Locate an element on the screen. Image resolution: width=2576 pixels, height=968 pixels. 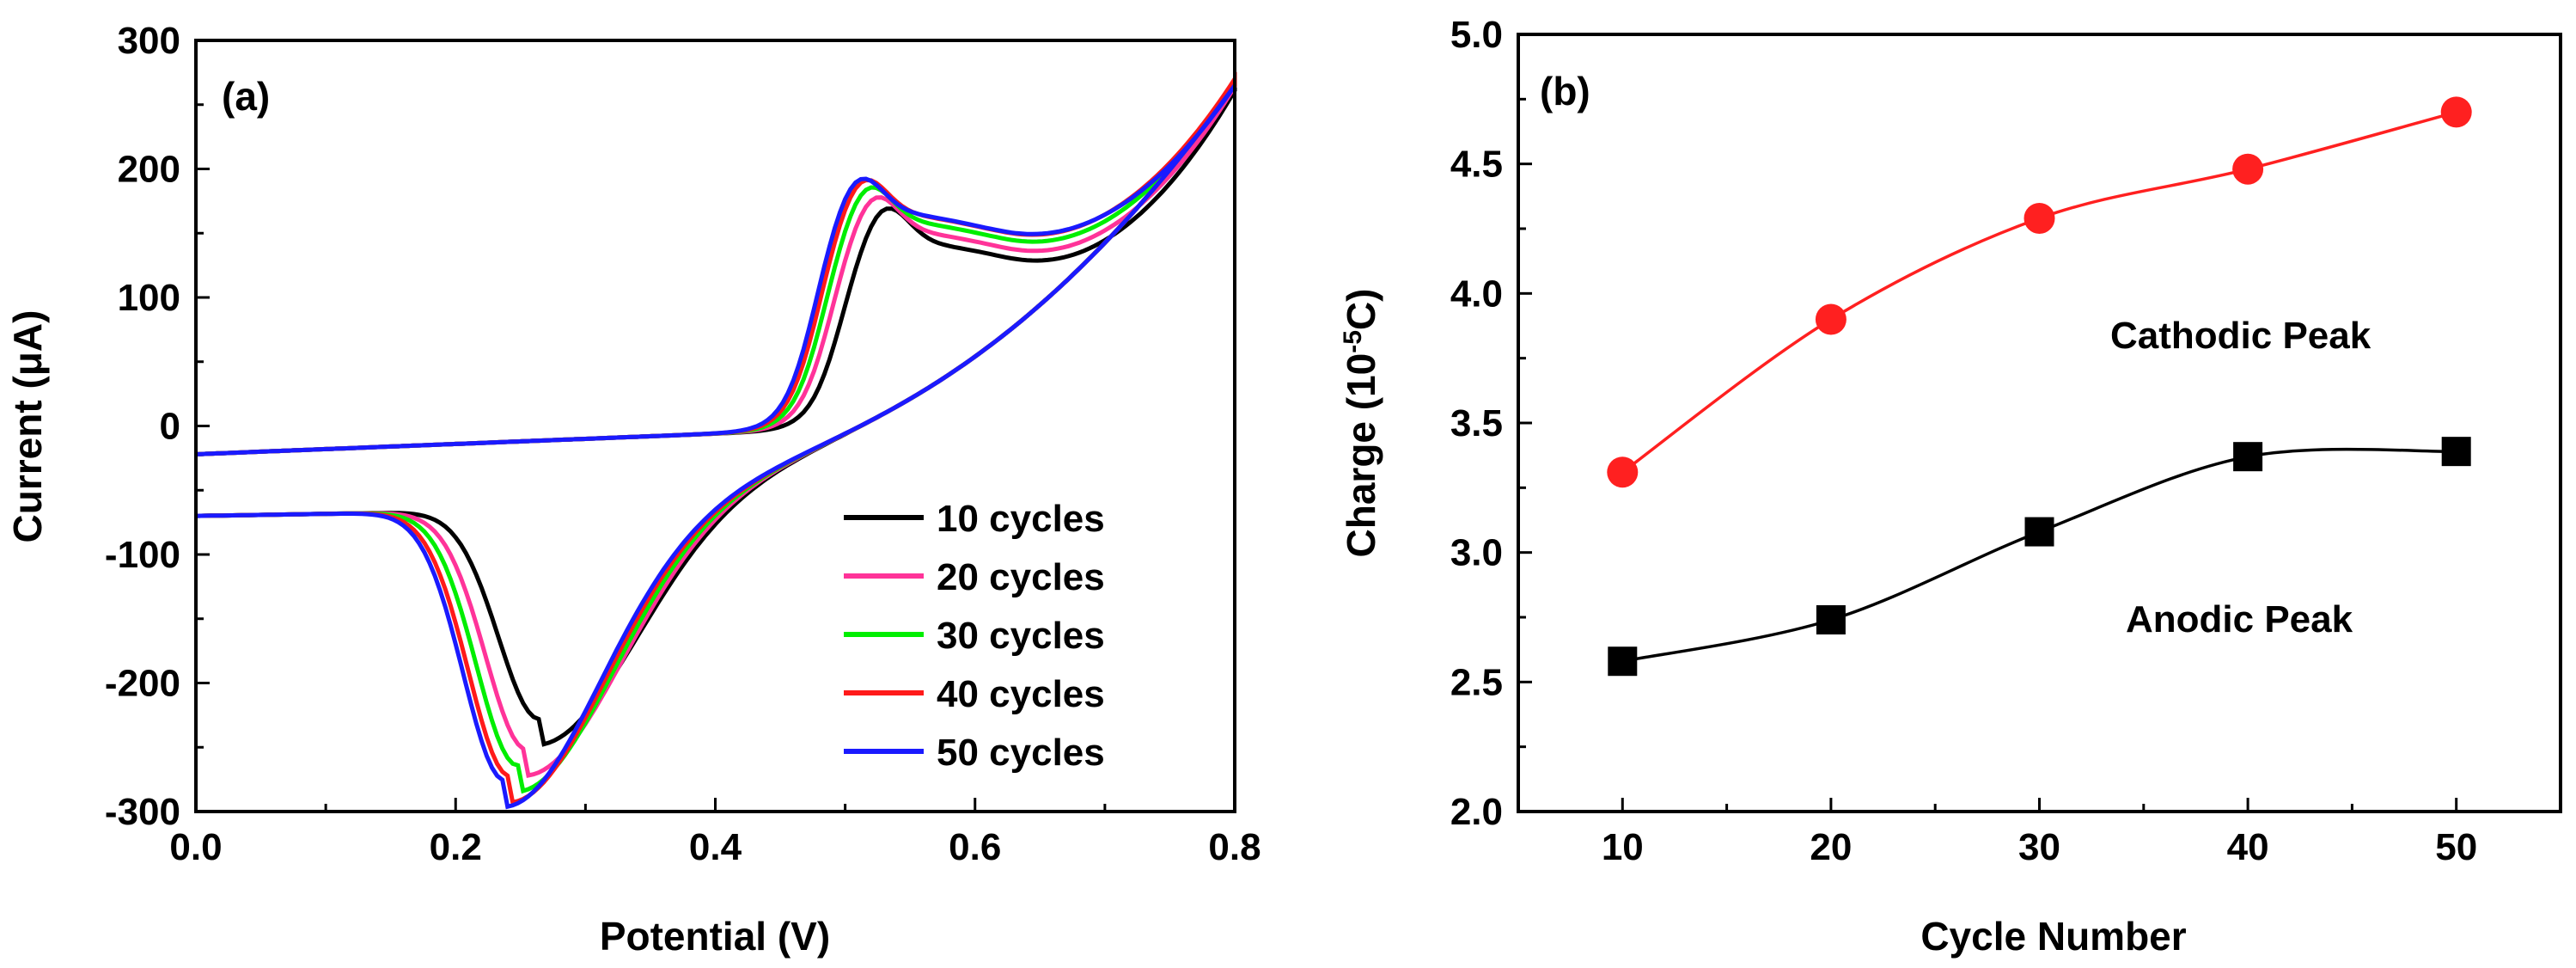
x-tick-label: 20 is located at coordinates (1831, 847).